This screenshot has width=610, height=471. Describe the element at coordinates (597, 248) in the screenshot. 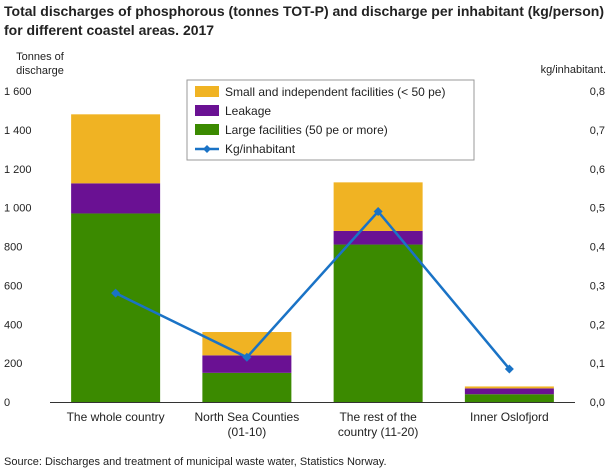

I see `y-tick-right: 0,4` at that location.